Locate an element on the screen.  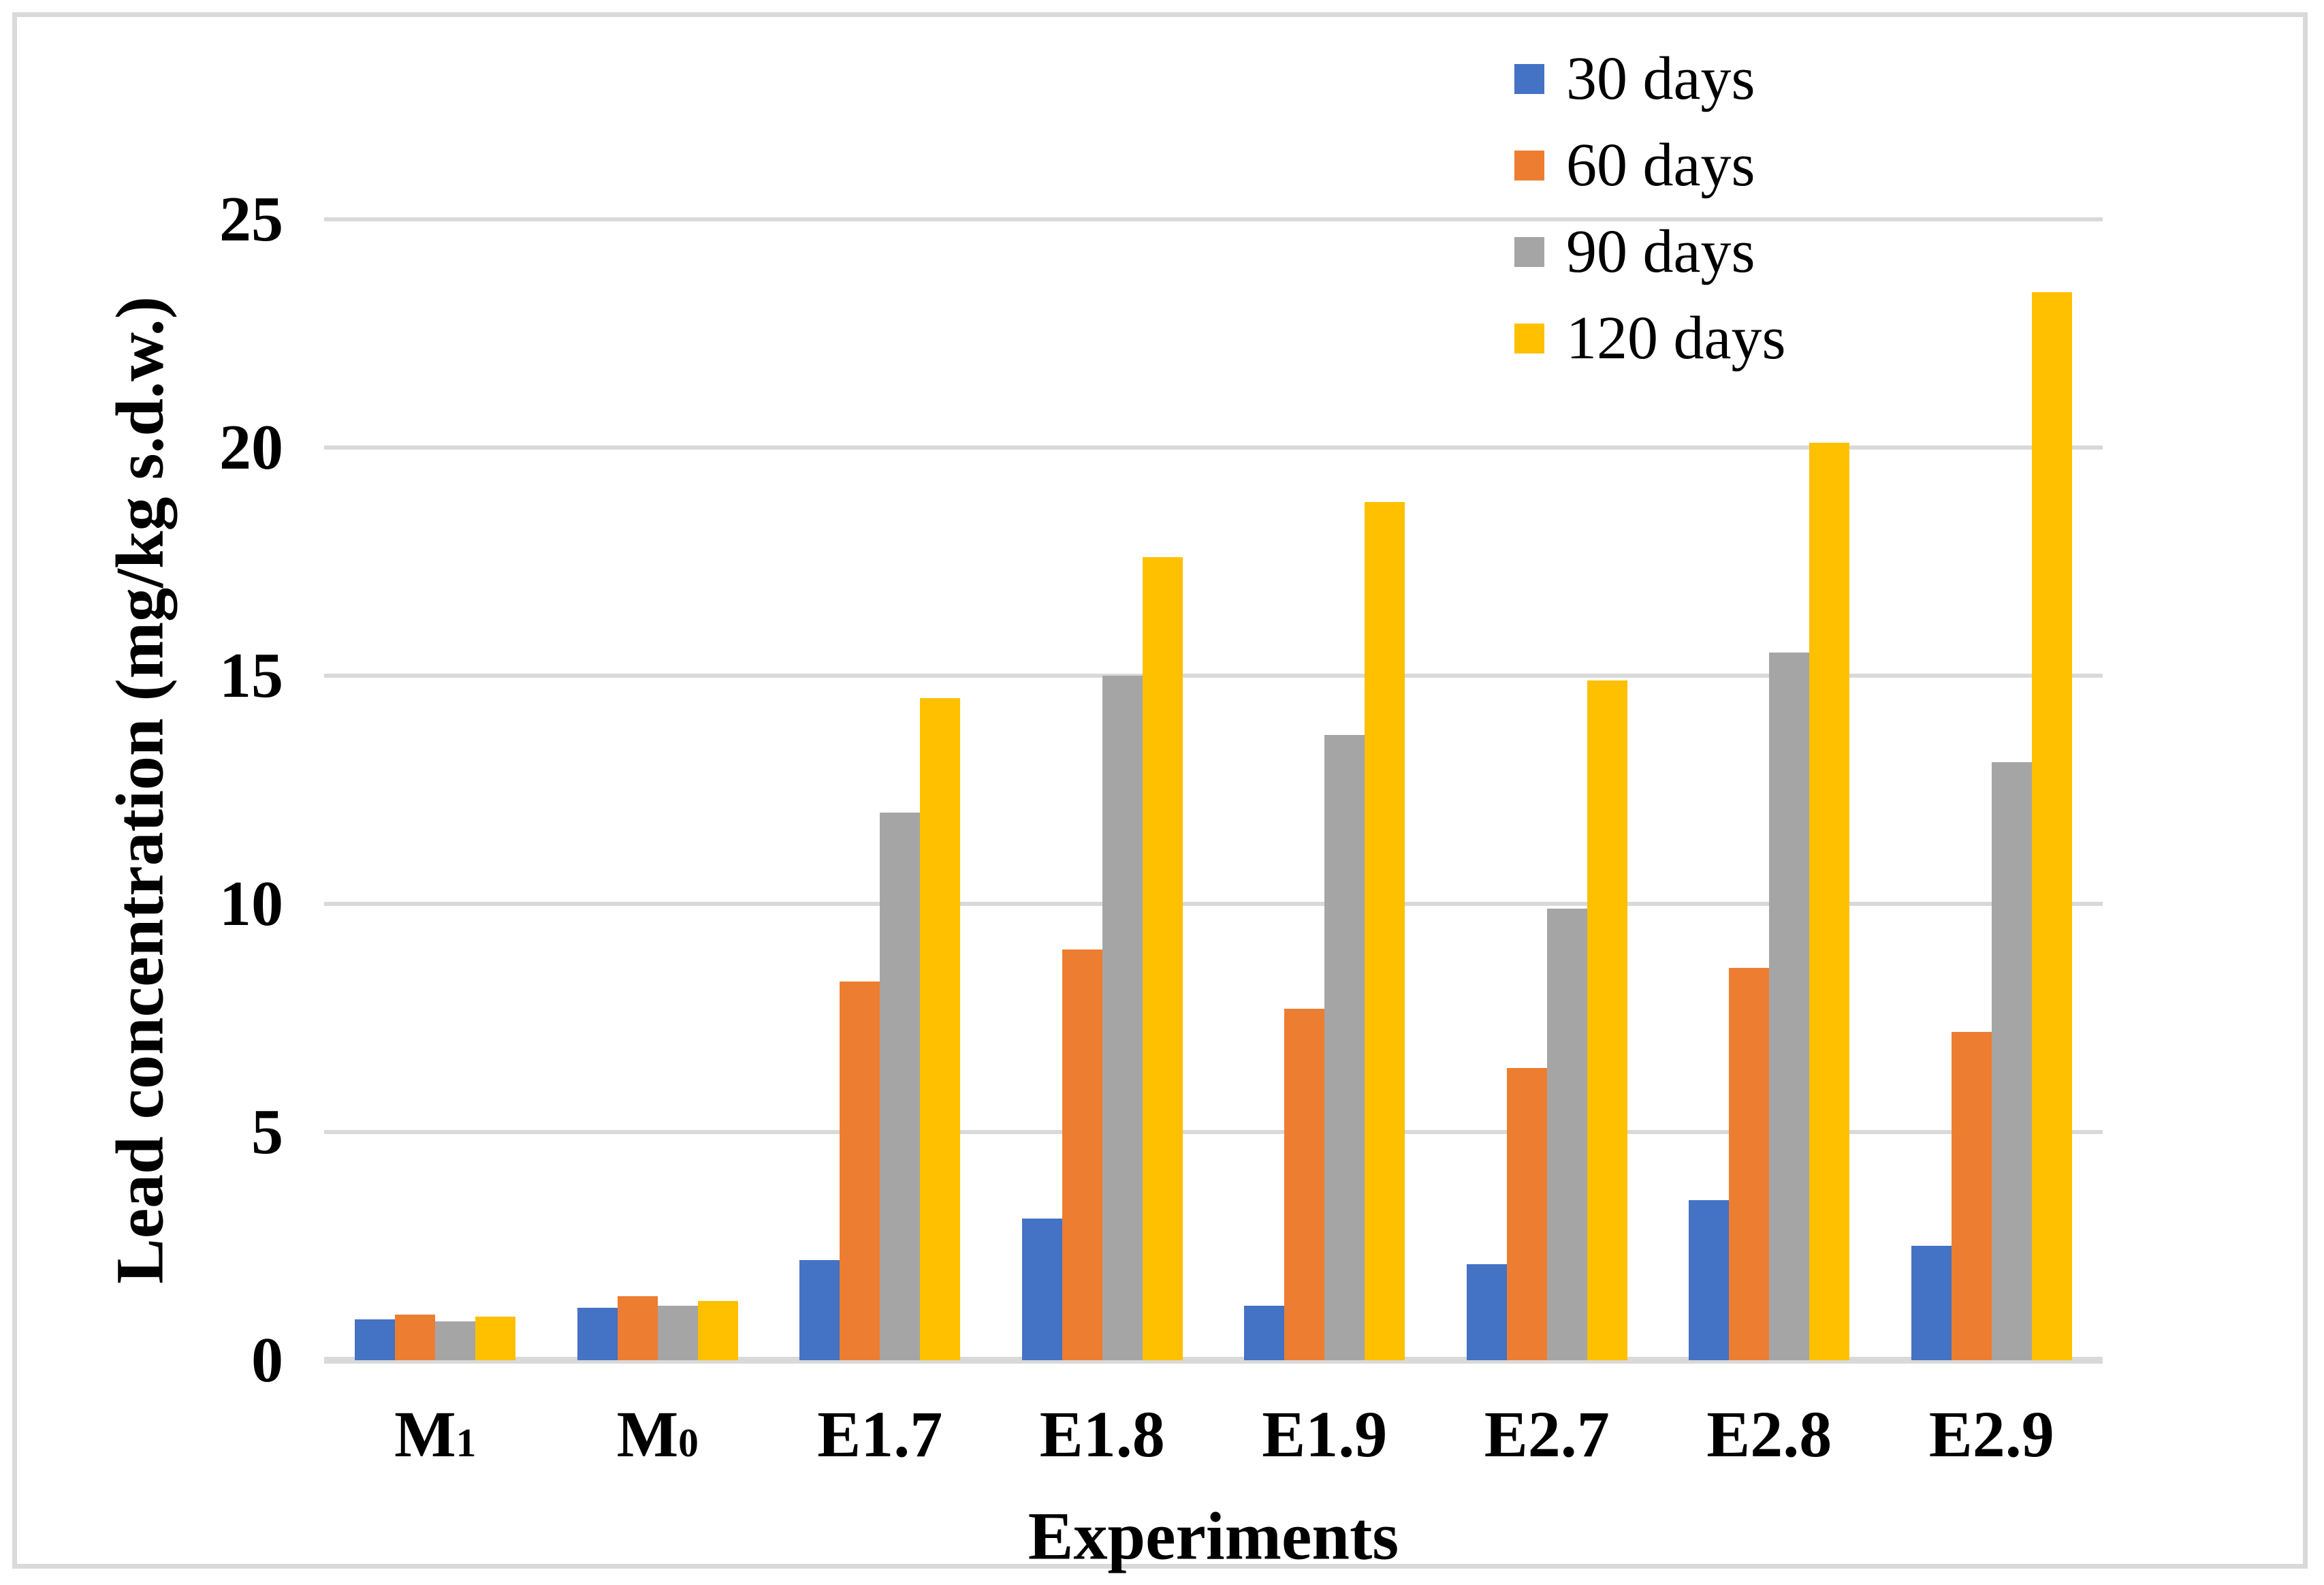
legend-item-120-days: 120 days is located at coordinates (1649, 338).